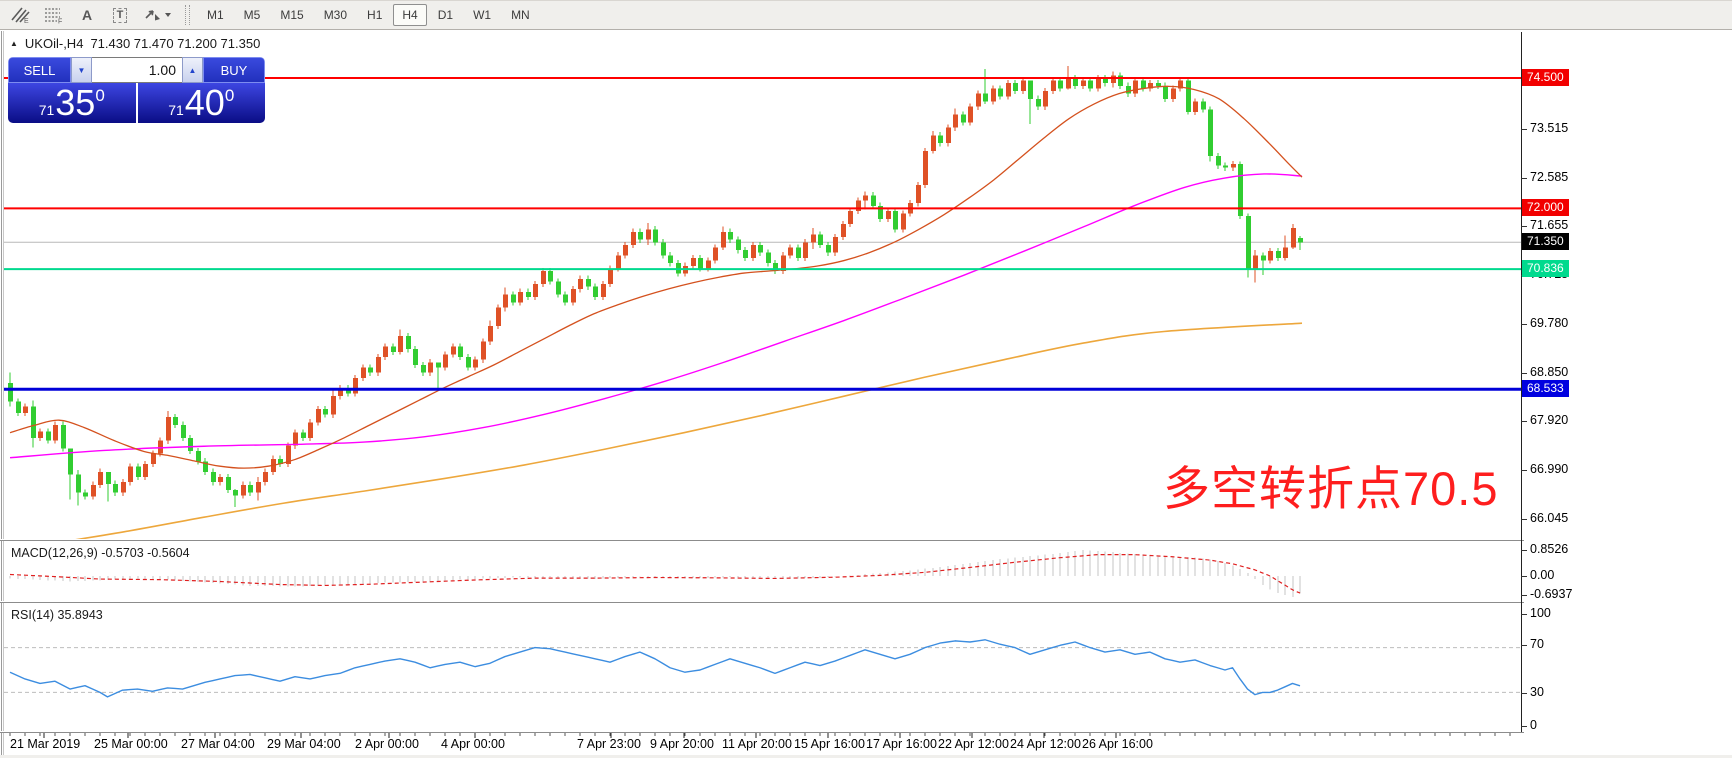 This screenshot has height=758, width=1732. I want to click on timeframe-button-h1: H1, so click(375, 15).